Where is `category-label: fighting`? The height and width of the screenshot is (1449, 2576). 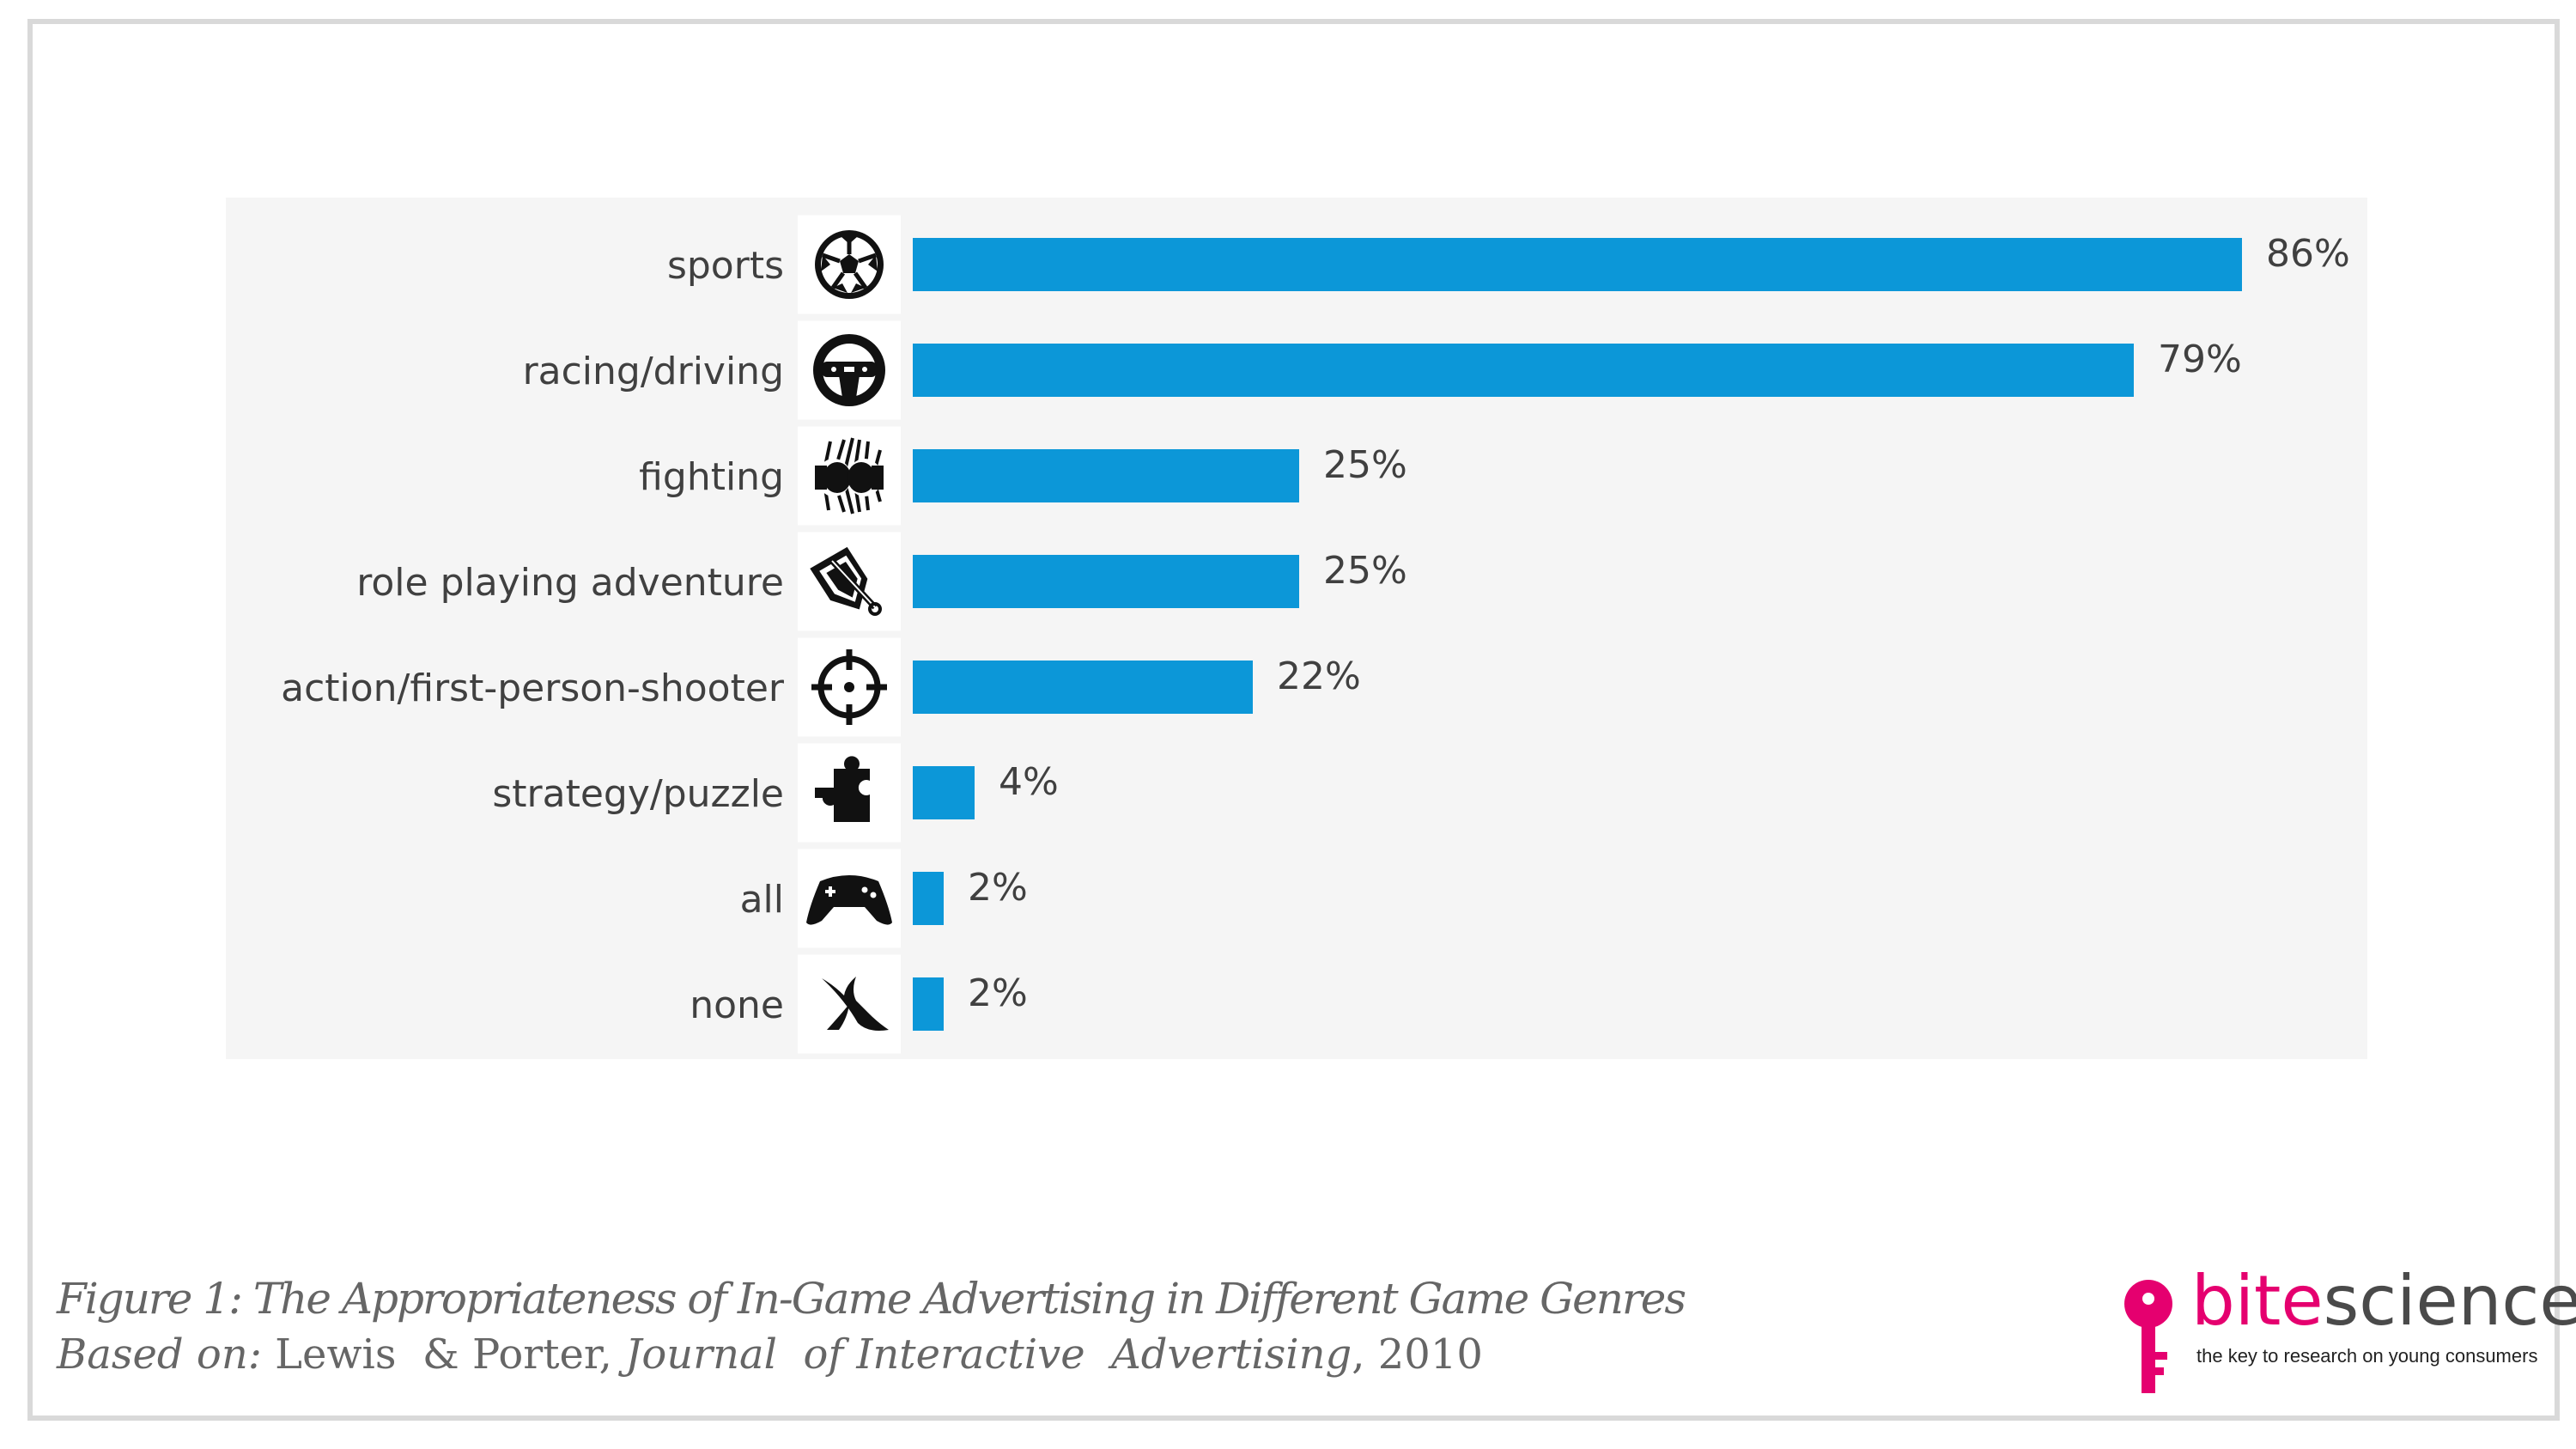 category-label: fighting is located at coordinates (711, 477).